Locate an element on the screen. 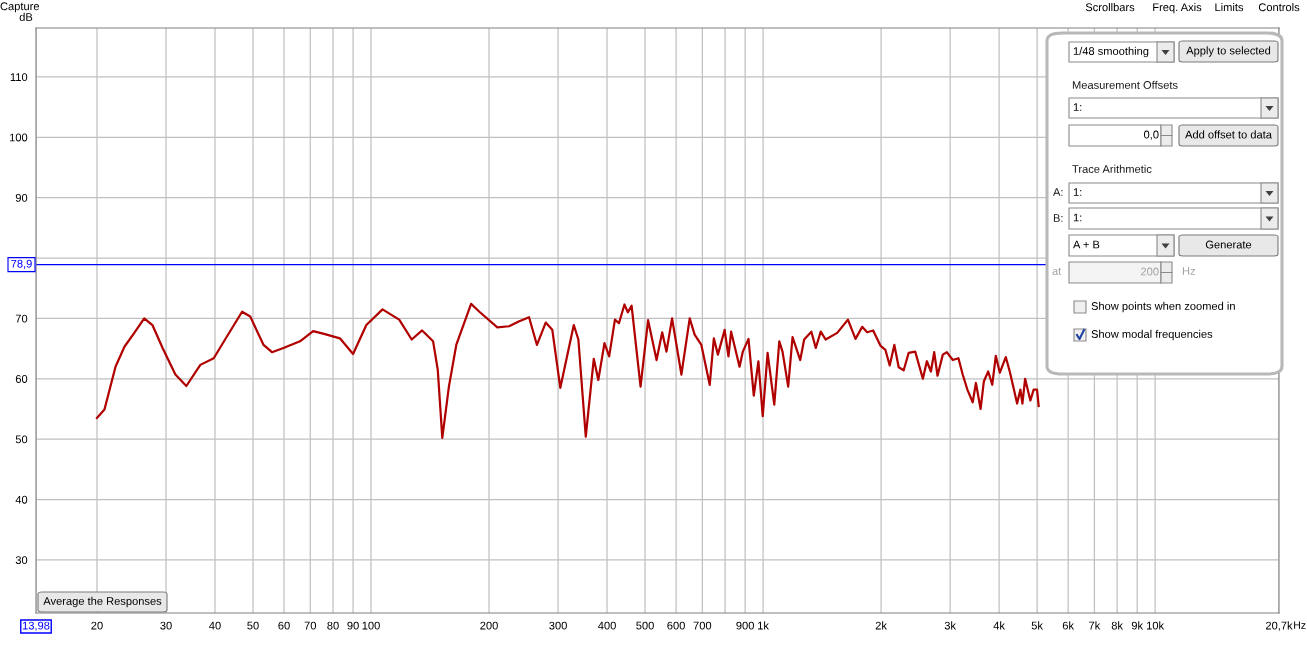 The height and width of the screenshot is (649, 1307). x-tick-label: 500 is located at coordinates (645, 625).